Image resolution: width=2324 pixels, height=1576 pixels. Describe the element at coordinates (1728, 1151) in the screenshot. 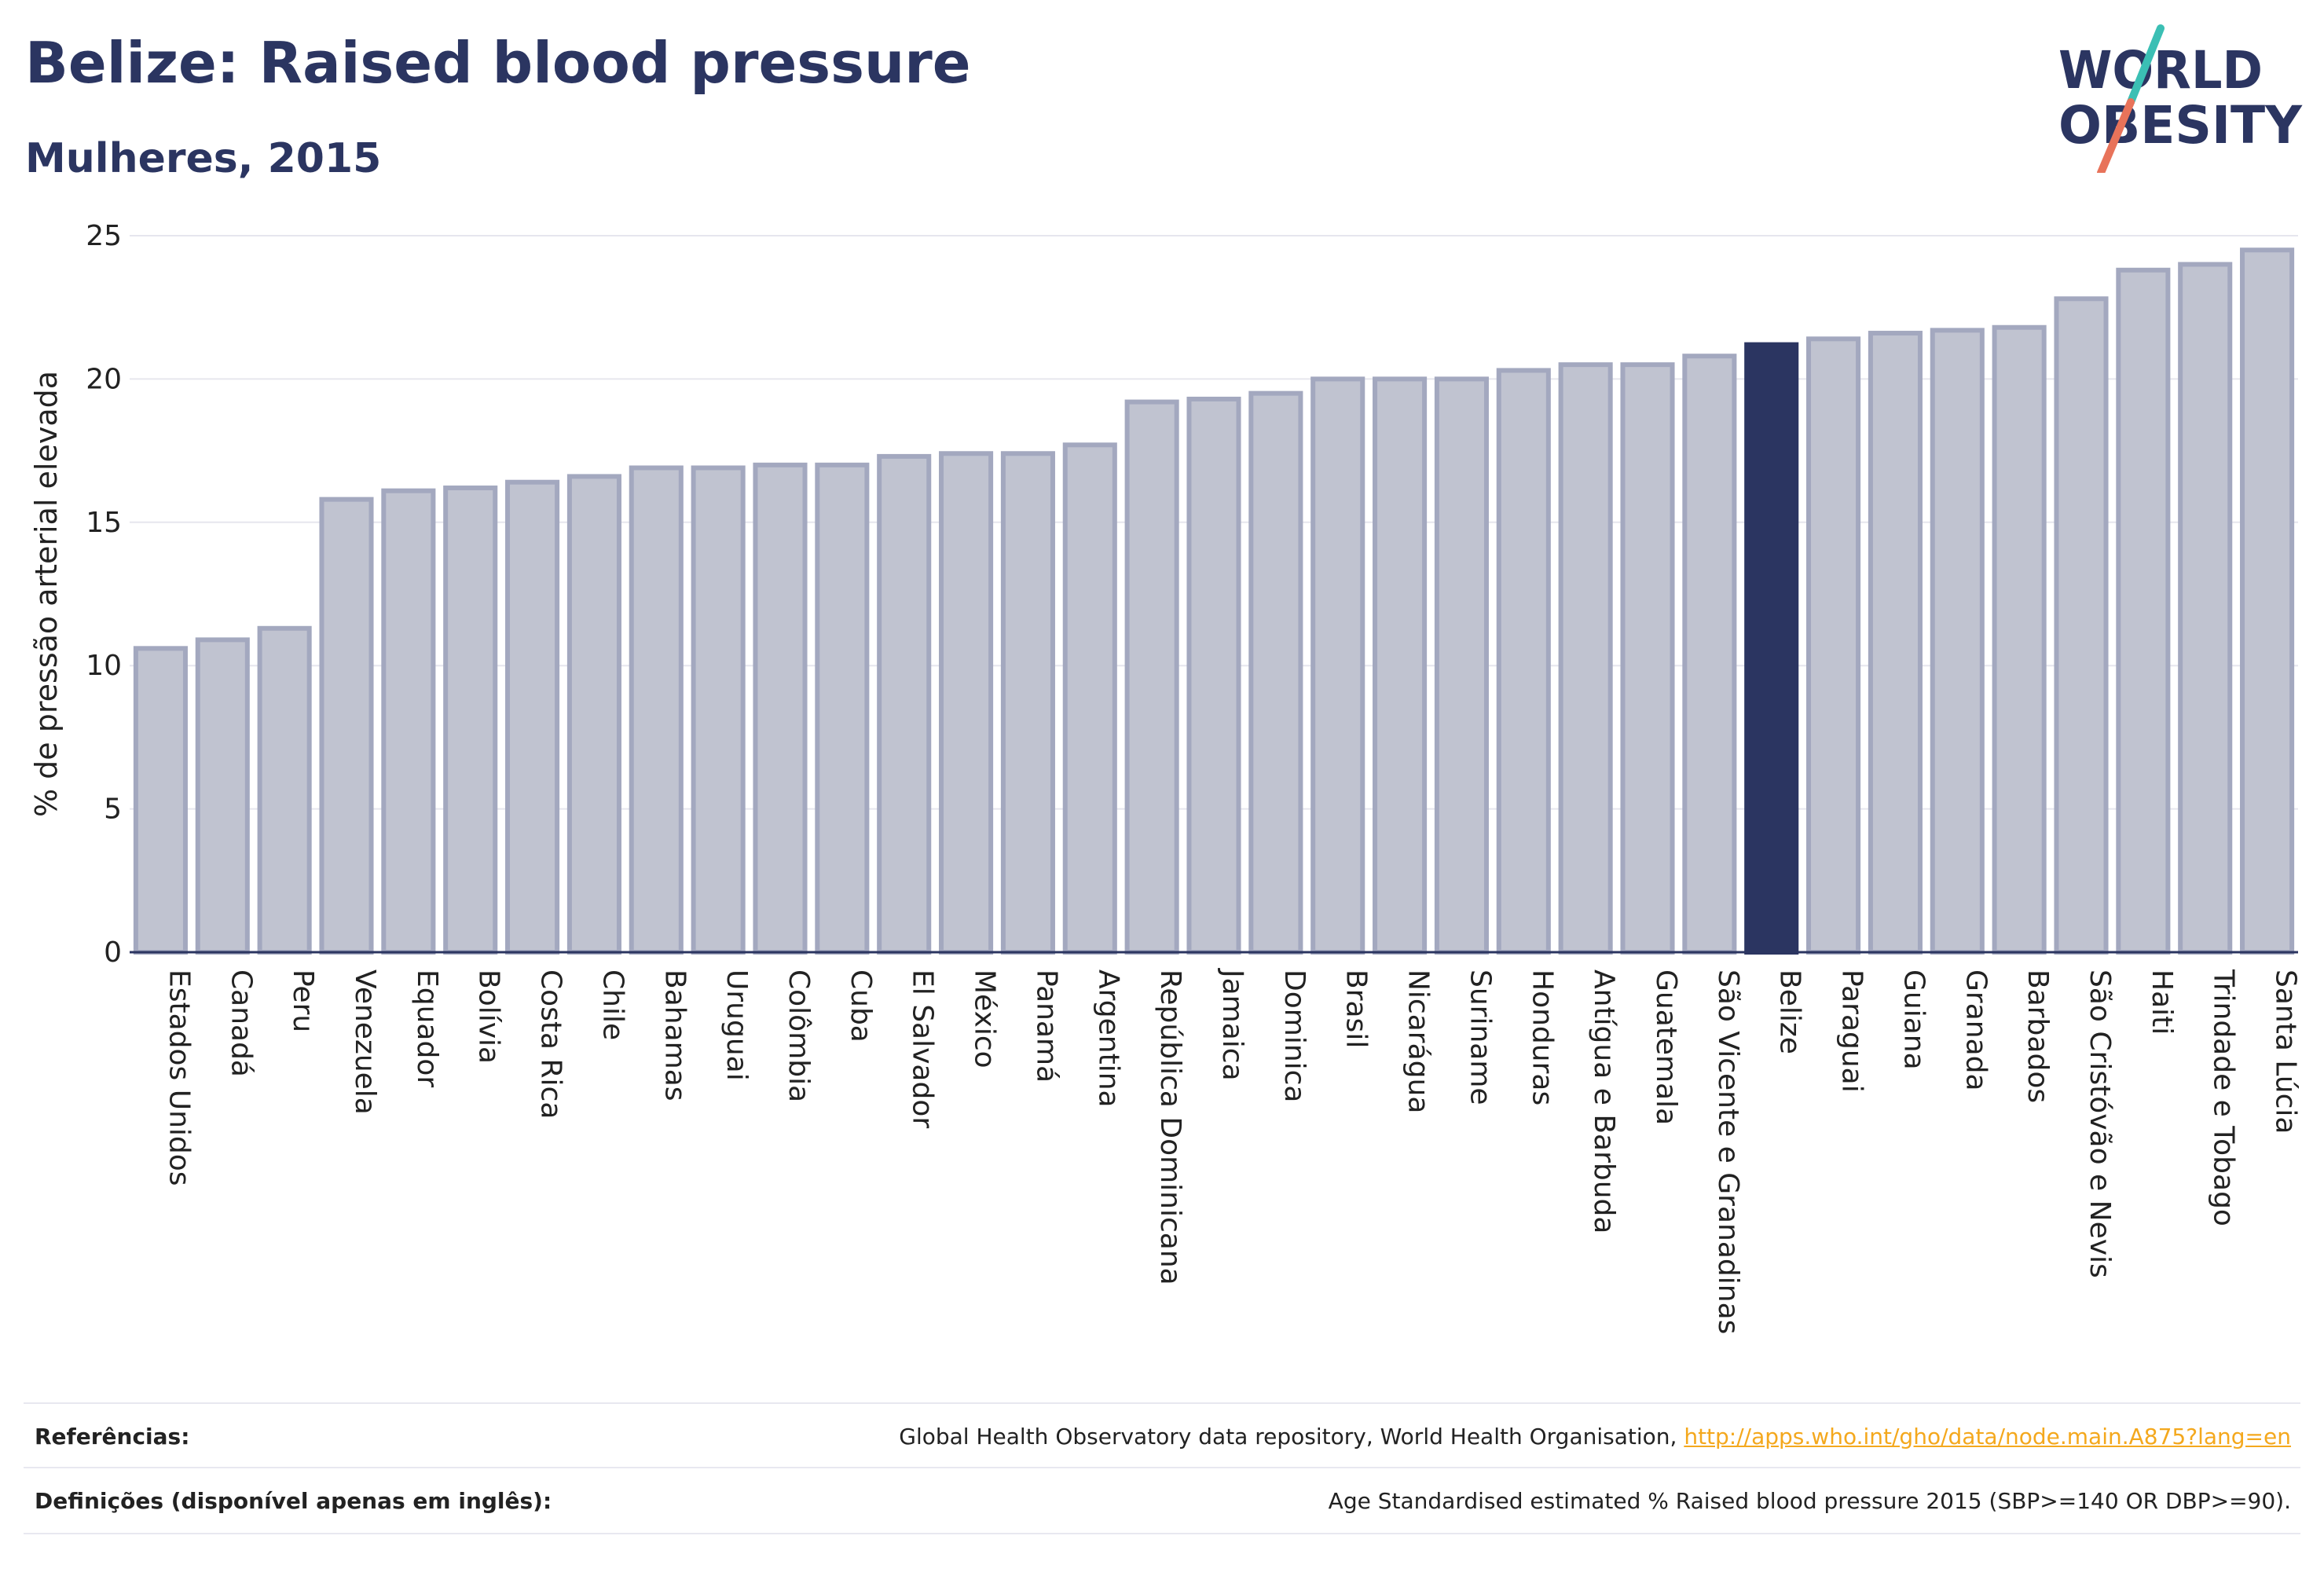

I see `x-tick-label: São Vicente e Granadinas` at that location.